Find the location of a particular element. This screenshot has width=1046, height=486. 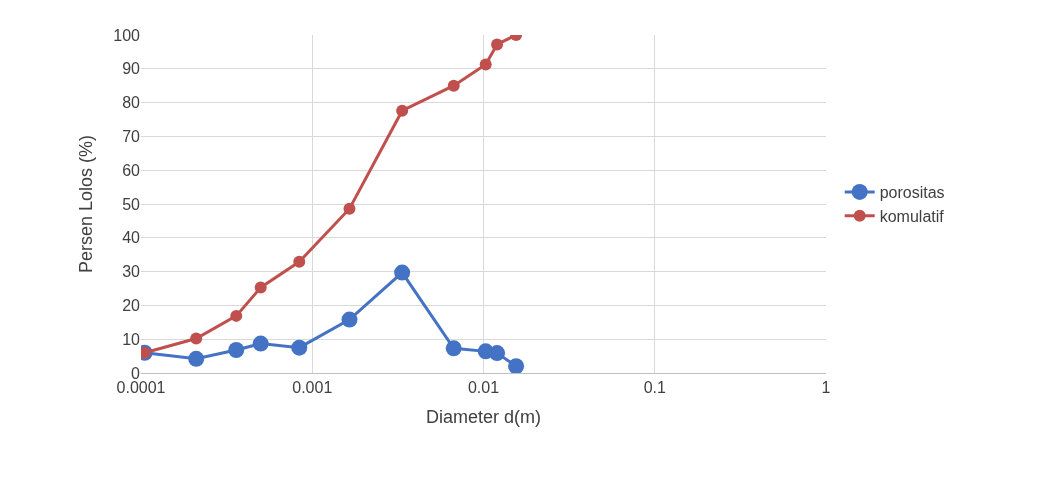

y-tick-label: 10 is located at coordinates (131, 339).